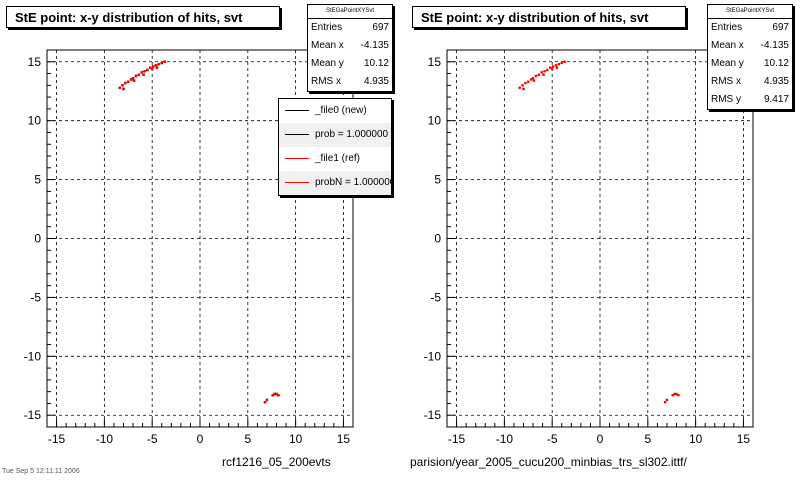 The width and height of the screenshot is (800, 480). I want to click on y-tick-label: -5, so click(35, 297).